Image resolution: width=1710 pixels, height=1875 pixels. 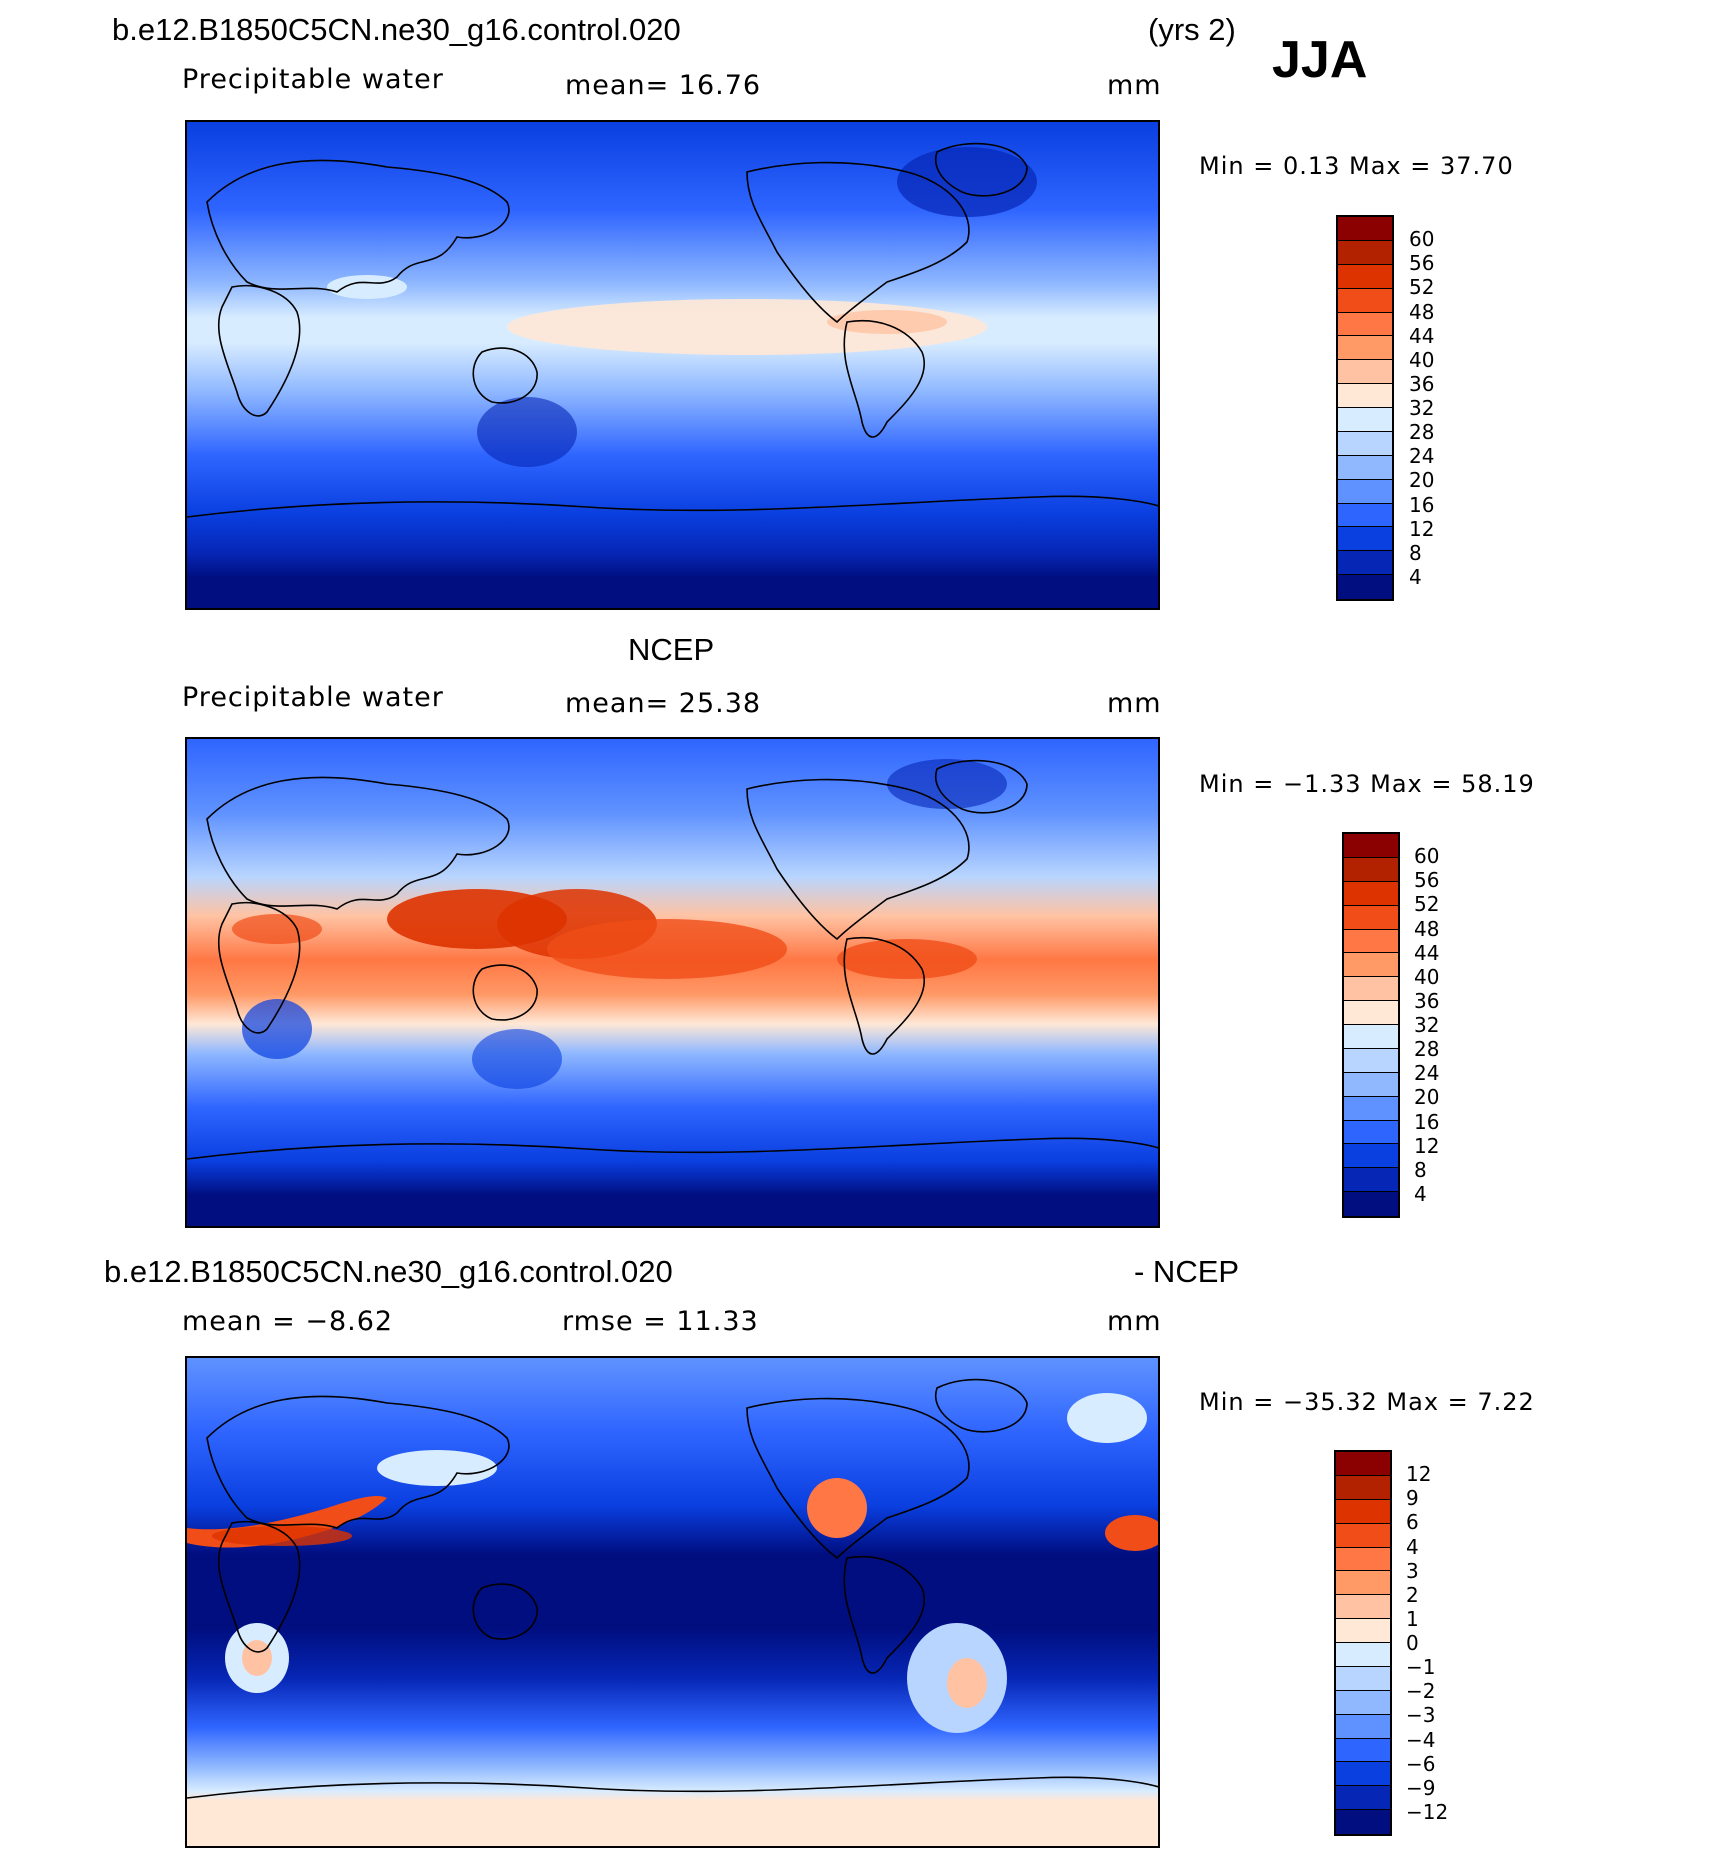 I want to click on colorbar-tick-label: 0, so click(x=1412, y=1643).